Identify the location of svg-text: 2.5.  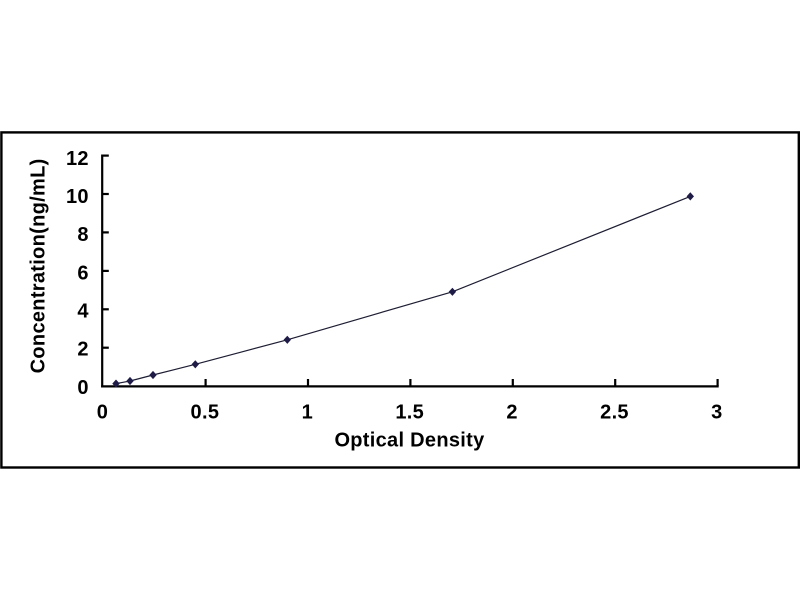
(614, 412).